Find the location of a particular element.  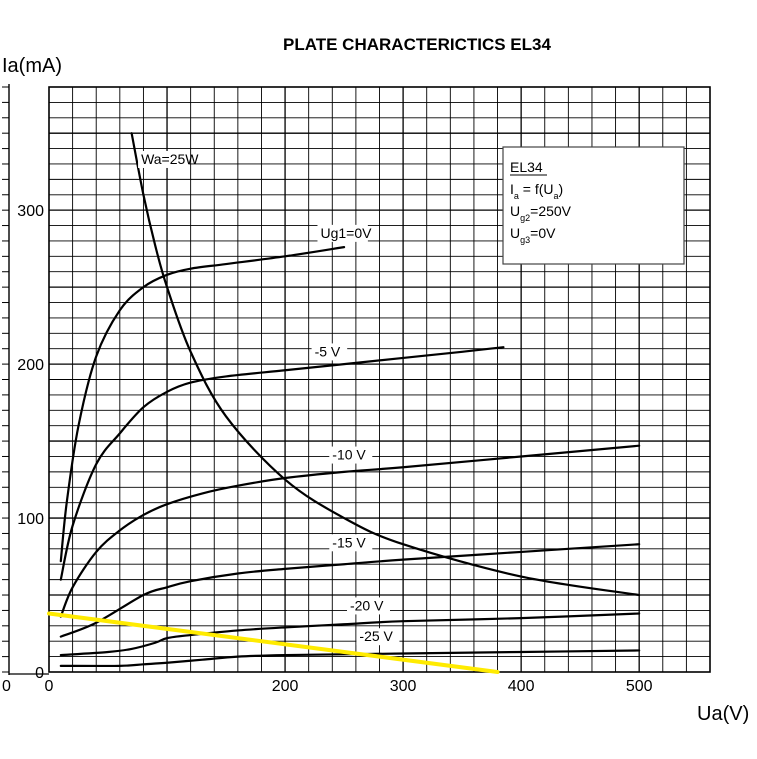

chart-title: PLATE CHARACTERICTICS EL34 is located at coordinates (417, 44).